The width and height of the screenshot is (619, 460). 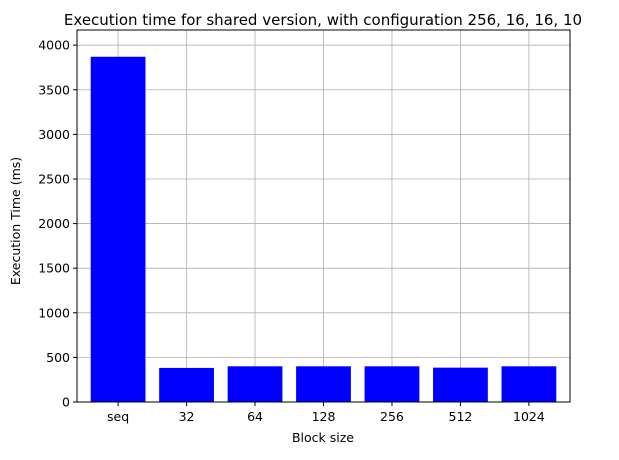 I want to click on y-tick-label: 4000, so click(x=54, y=45).